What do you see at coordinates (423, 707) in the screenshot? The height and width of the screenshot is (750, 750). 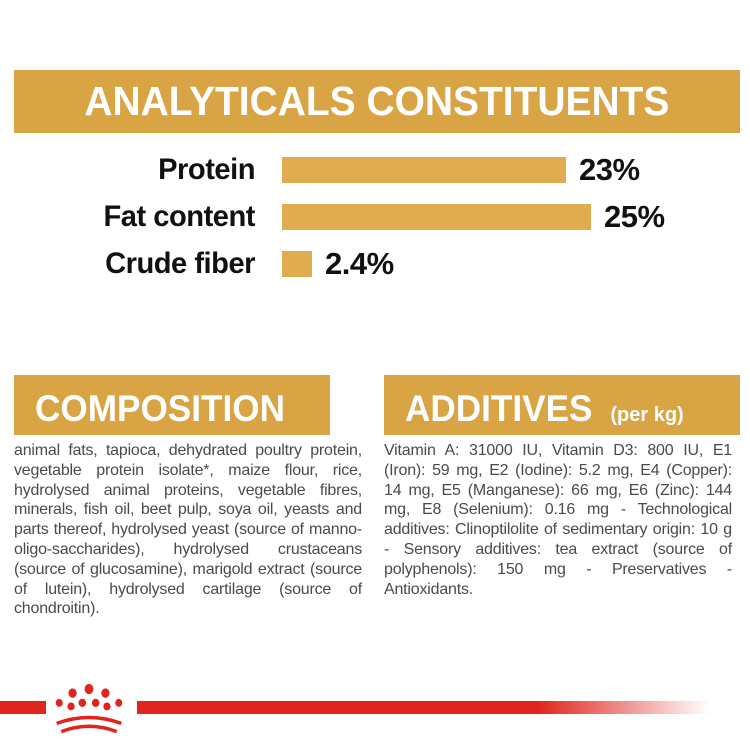 I see `footer-red-line-right` at bounding box center [423, 707].